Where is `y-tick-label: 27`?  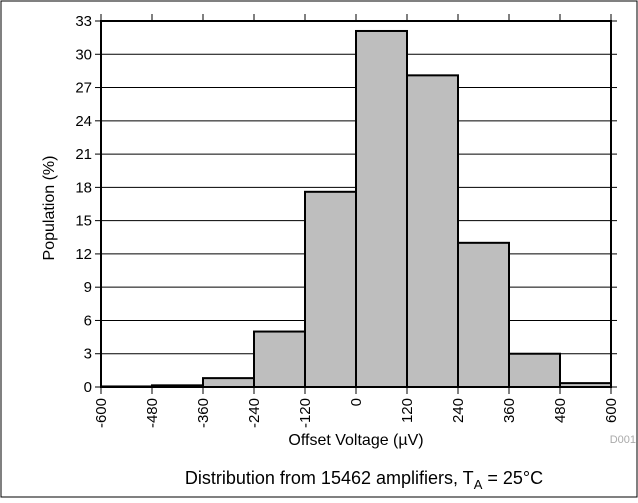 y-tick-label: 27 is located at coordinates (83, 88).